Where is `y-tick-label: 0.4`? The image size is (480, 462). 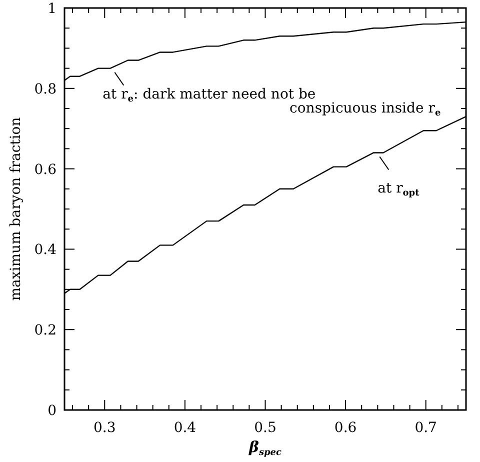 y-tick-label: 0.4 is located at coordinates (45, 250).